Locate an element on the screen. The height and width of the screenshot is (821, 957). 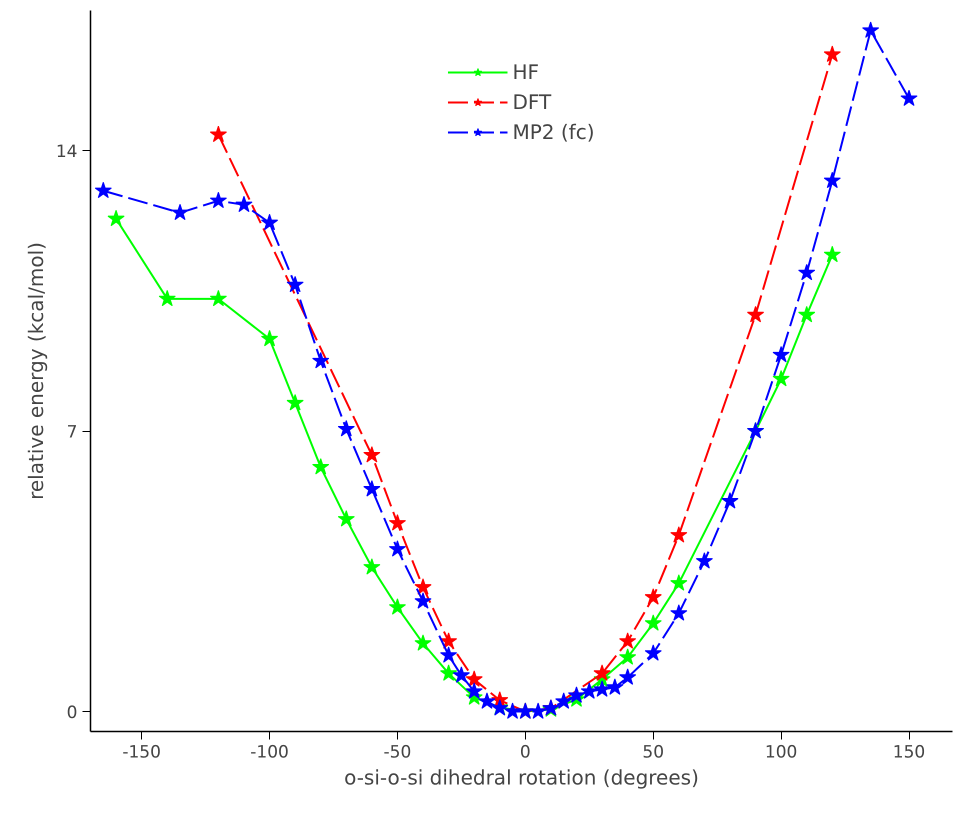
x-tick-label: -150 is located at coordinates (141, 752).